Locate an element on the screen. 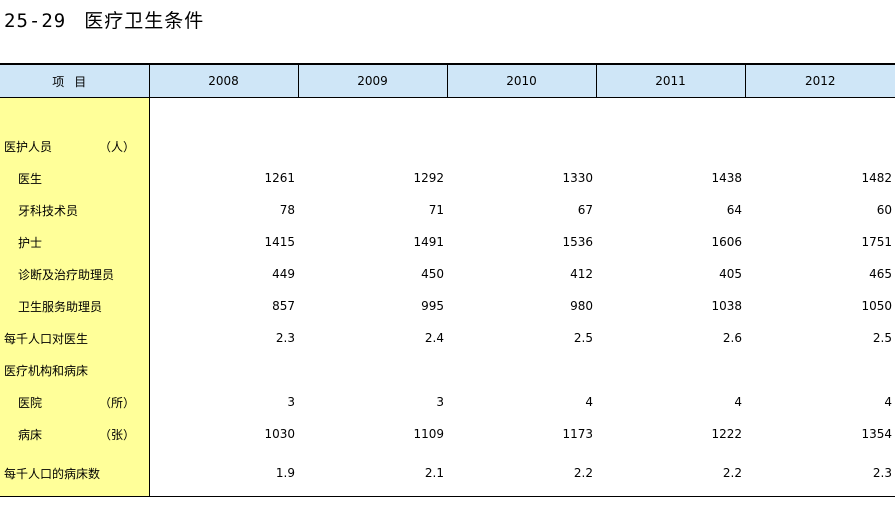 The image size is (895, 513). table-row: 每千人口的病床数 1.9 2.1 2.2 2.2 2.3 is located at coordinates (447, 473).